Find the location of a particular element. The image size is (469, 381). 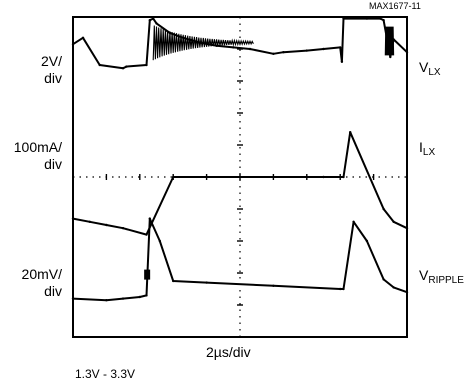

trace-label-vripple-main: V is located at coordinates (424, 275).